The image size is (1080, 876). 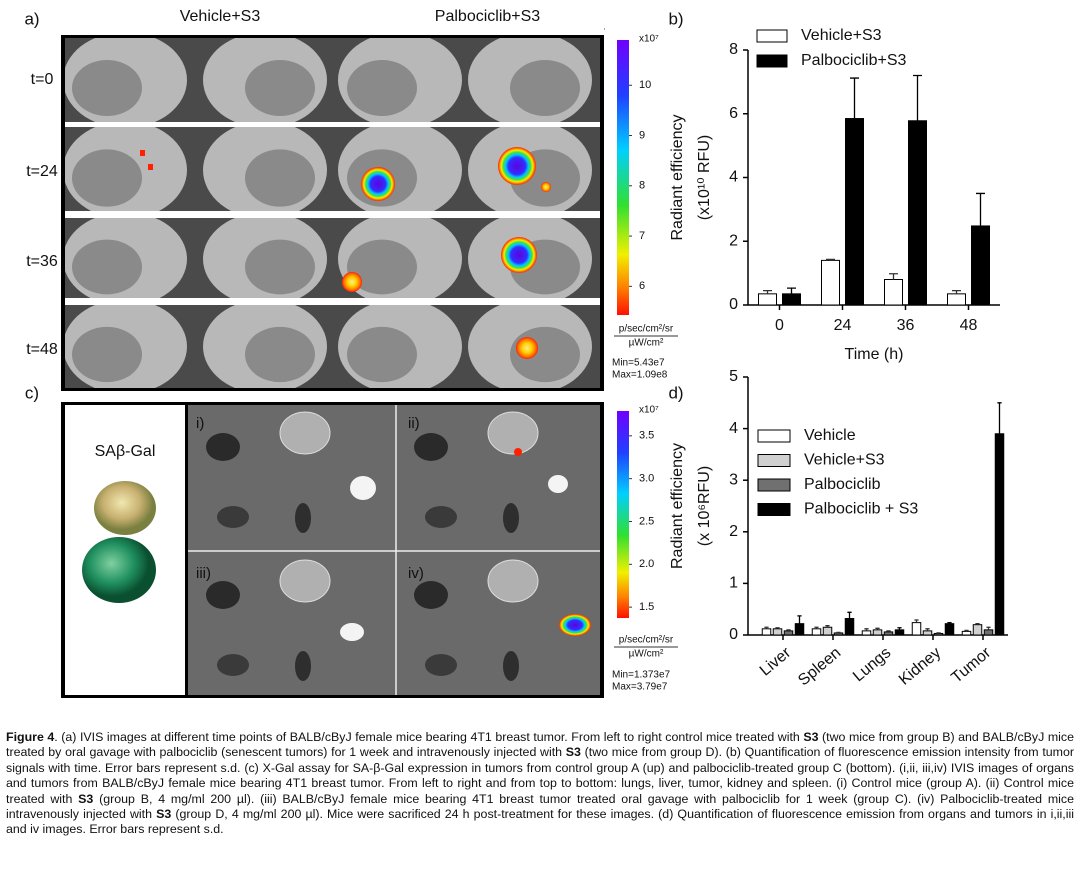 What do you see at coordinates (675, 18) in the screenshot?
I see `panel-label: b)` at bounding box center [675, 18].